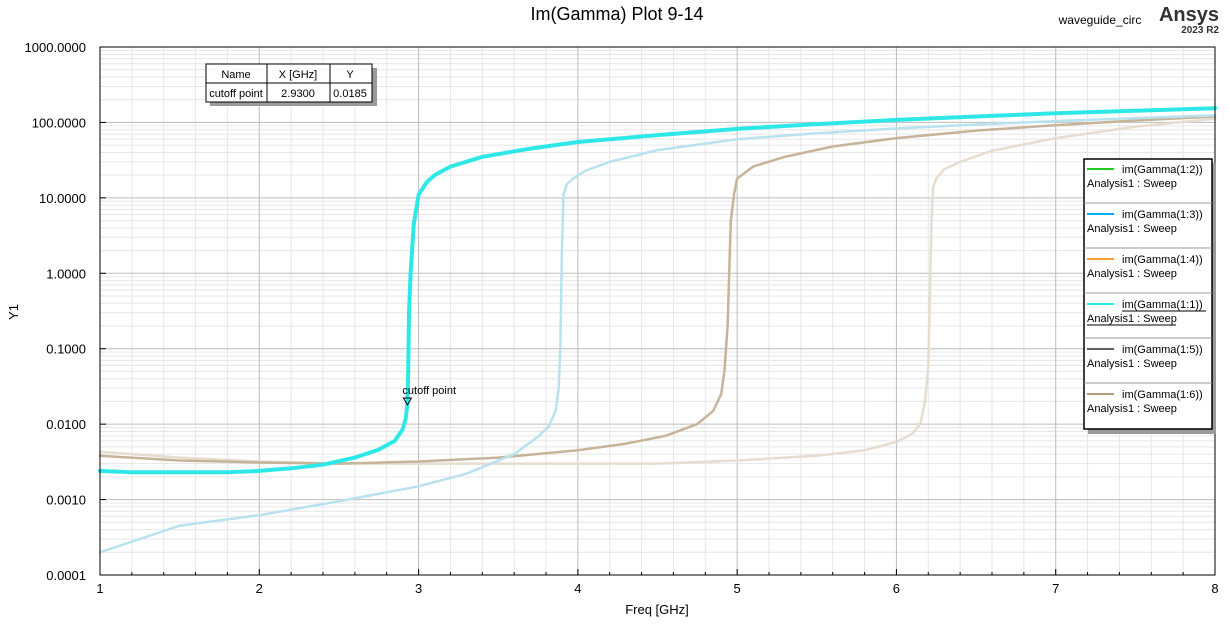 The width and height of the screenshot is (1230, 625). Describe the element at coordinates (13, 312) in the screenshot. I see `y-axis-label: Y1` at that location.